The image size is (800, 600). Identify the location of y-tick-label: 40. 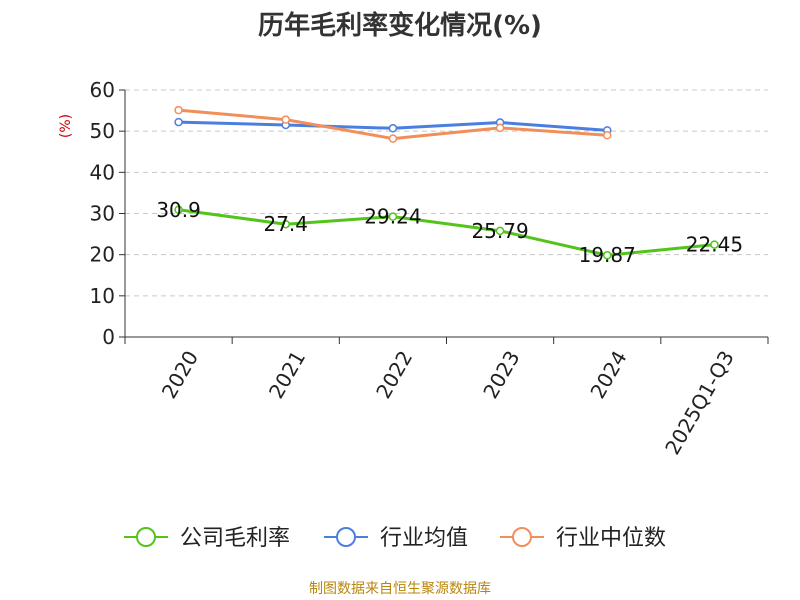
(102, 172).